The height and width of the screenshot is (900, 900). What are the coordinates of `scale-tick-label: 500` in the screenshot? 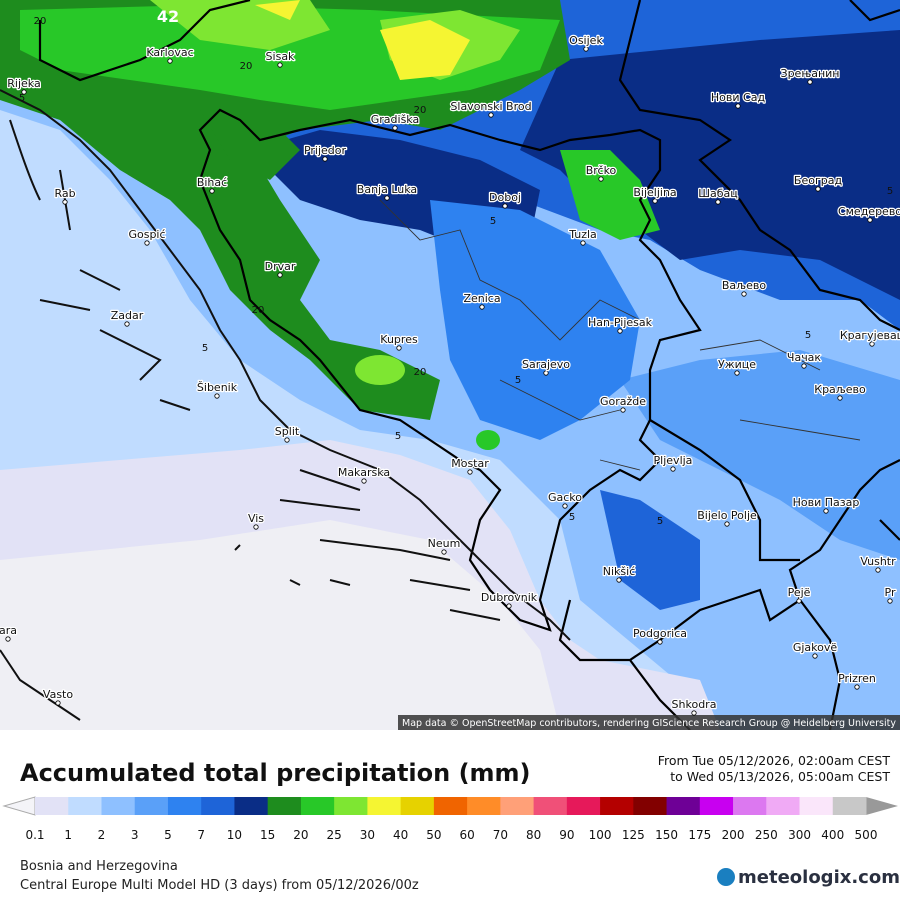 It's located at (866, 835).